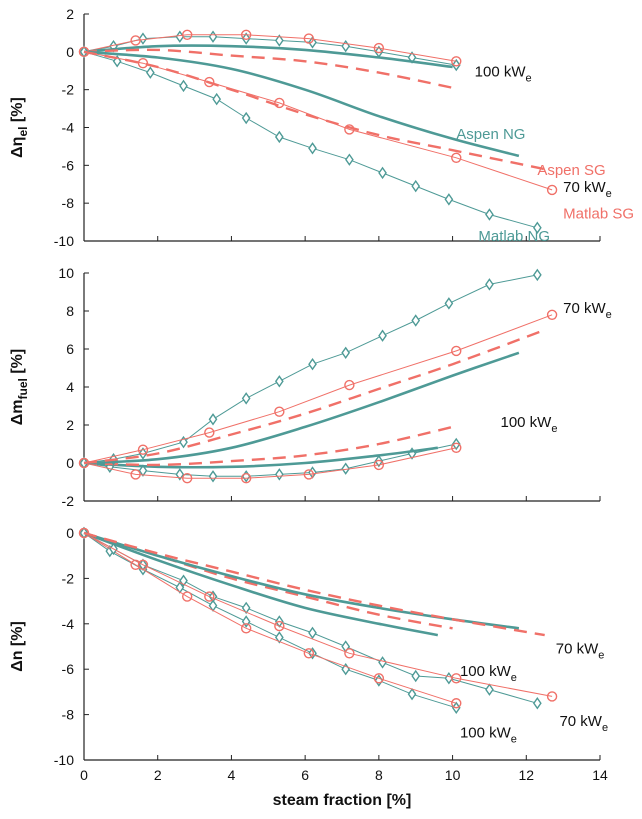 This screenshot has height=819, width=642. Describe the element at coordinates (70, 311) in the screenshot. I see `y-tick-label: 8` at that location.